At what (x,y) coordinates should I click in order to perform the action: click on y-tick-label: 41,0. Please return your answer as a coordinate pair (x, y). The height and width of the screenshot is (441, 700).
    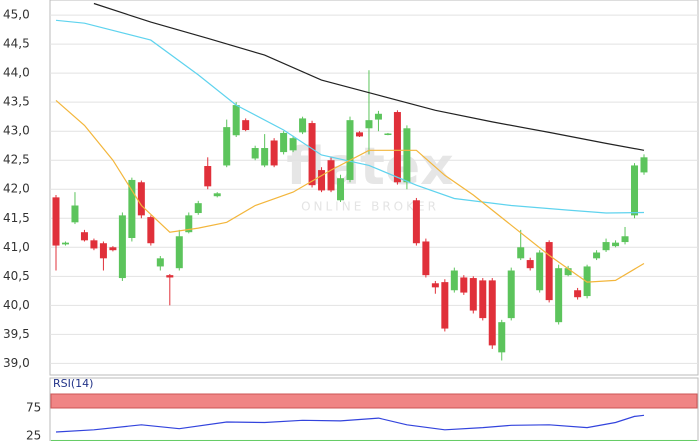
    Looking at the image, I should click on (16, 247).